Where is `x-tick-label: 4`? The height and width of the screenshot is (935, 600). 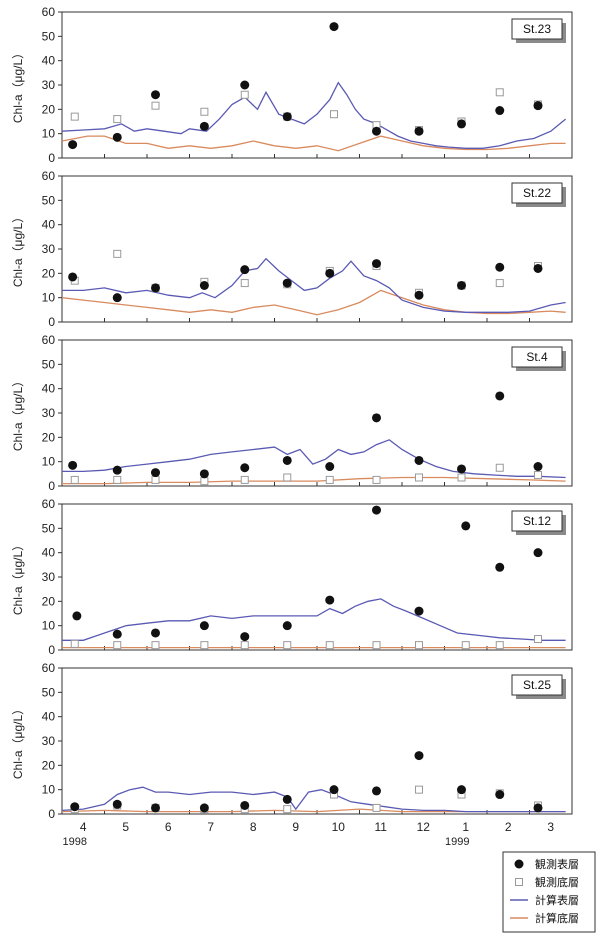 x-tick-label: 4 is located at coordinates (83, 827).